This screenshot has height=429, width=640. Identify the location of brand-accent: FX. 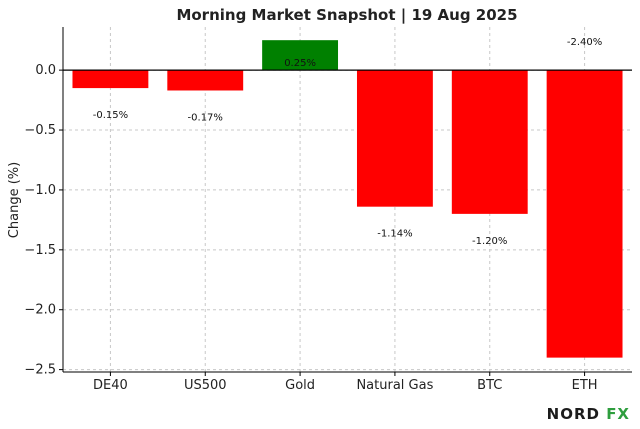
(618, 414).